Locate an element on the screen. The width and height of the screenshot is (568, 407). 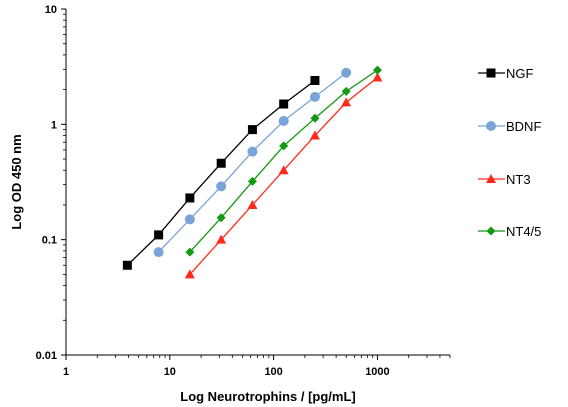
legend-item: NGF is located at coordinates (506, 73).